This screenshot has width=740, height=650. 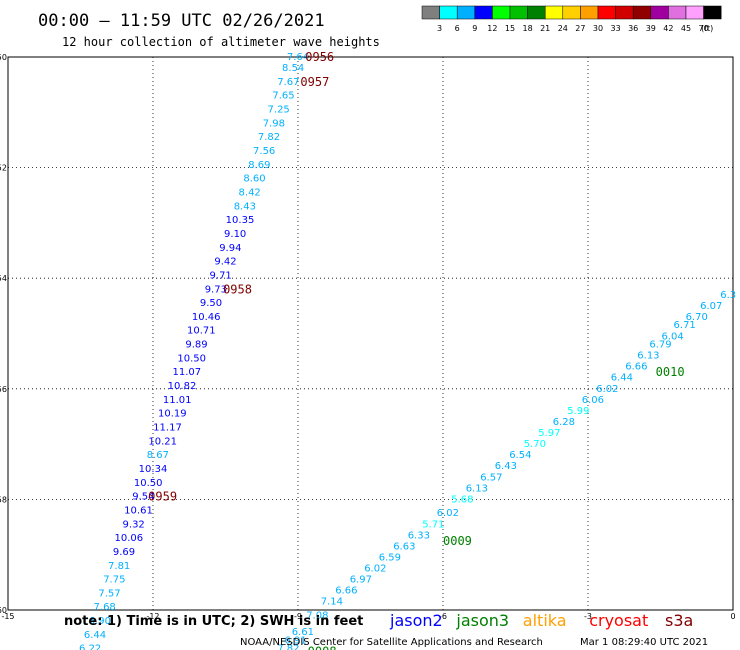 What do you see at coordinates (158, 455) in the screenshot?
I see `swh-point: 8.67` at bounding box center [158, 455].